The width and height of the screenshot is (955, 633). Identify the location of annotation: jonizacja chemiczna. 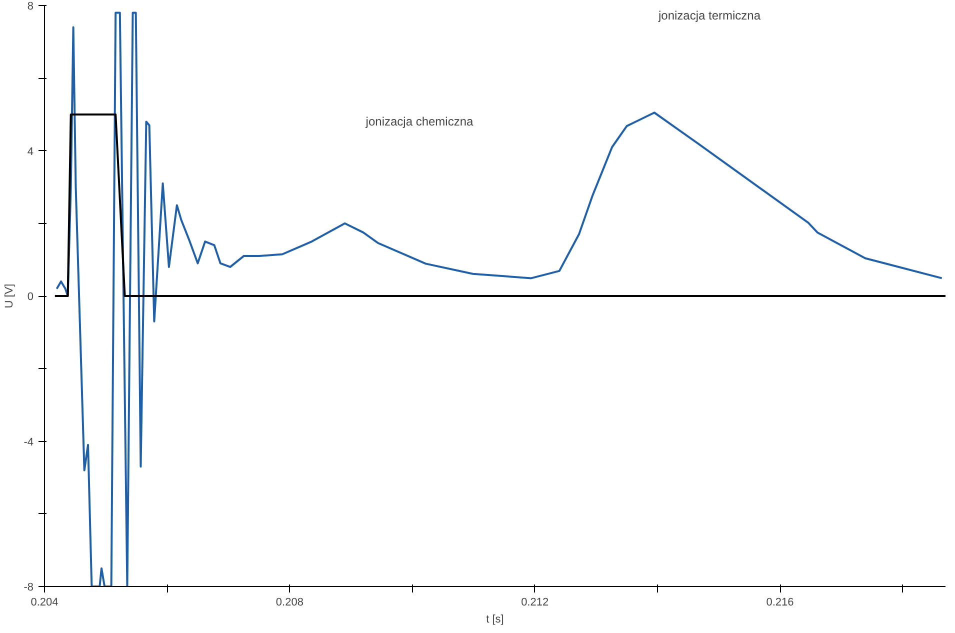
(419, 121).